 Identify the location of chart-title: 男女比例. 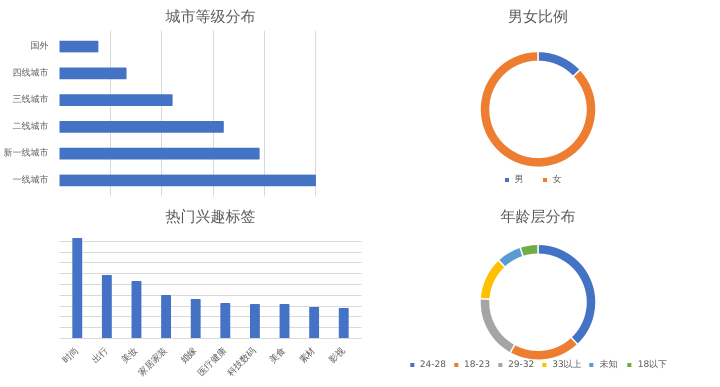
(538, 17).